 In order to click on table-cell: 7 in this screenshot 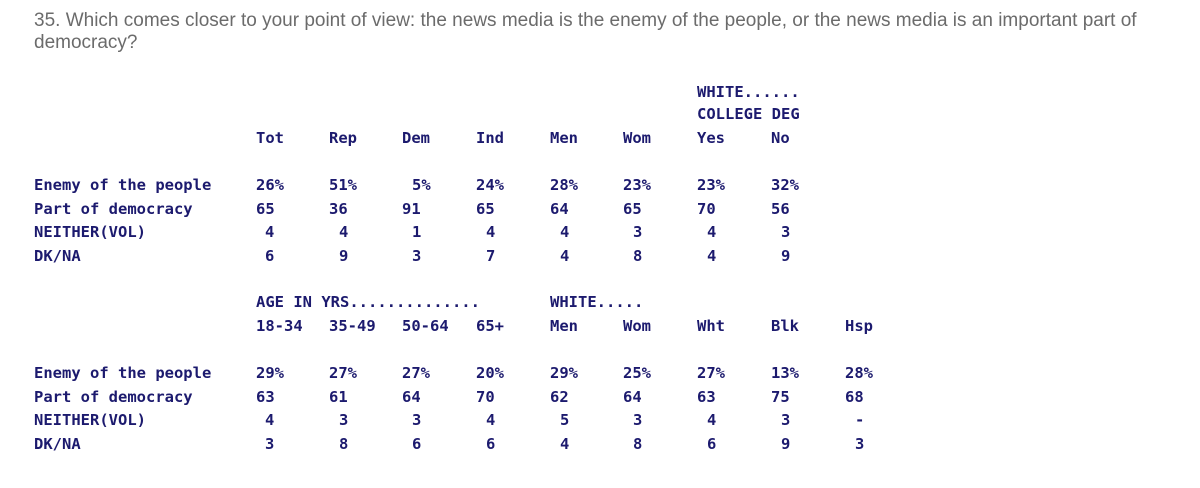, I will do `click(491, 256)`.